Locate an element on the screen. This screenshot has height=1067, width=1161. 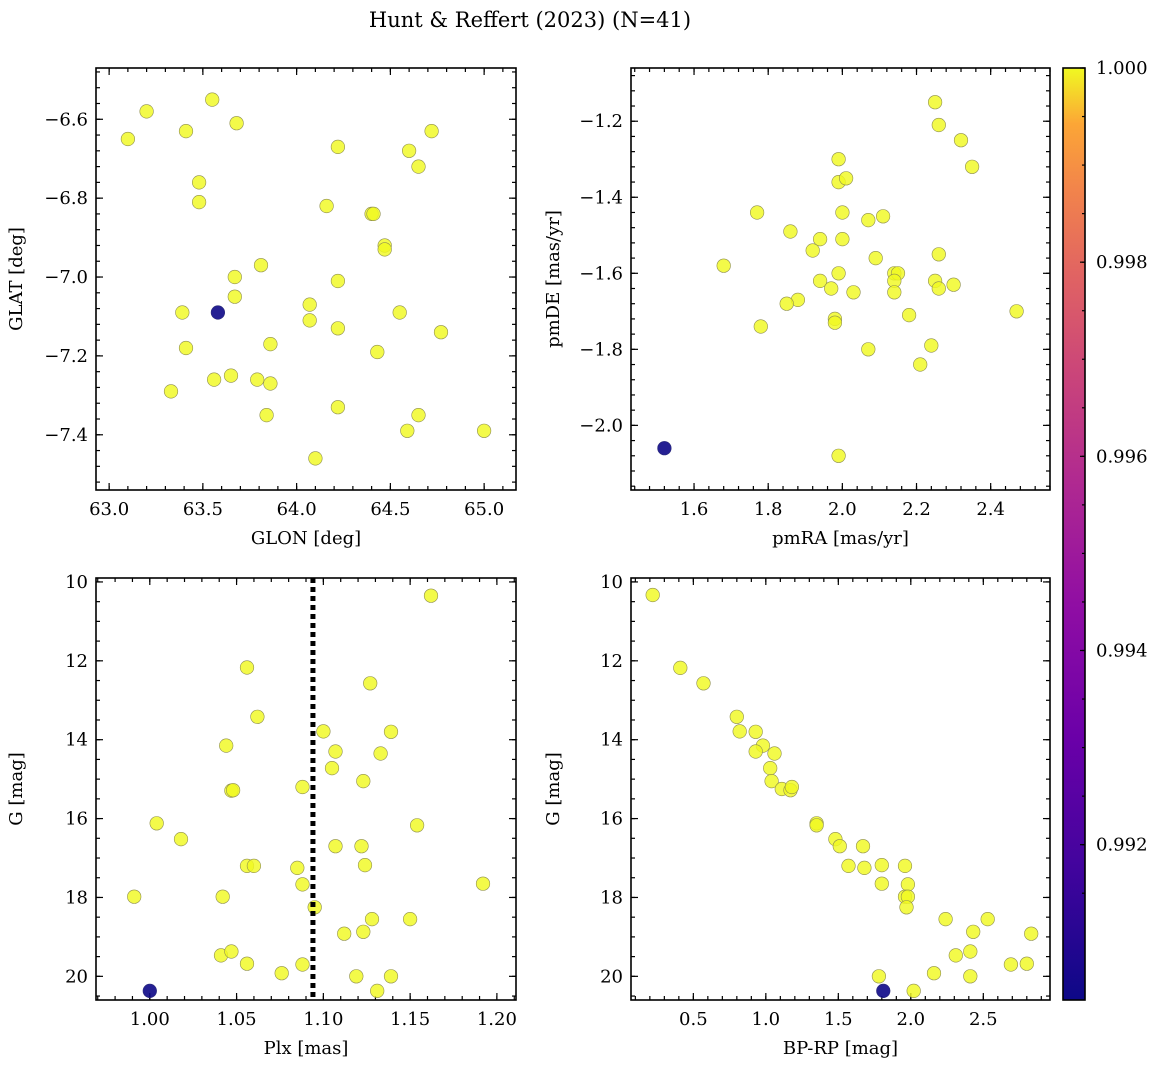
x-tick-label: 2.2 is located at coordinates (916, 509).